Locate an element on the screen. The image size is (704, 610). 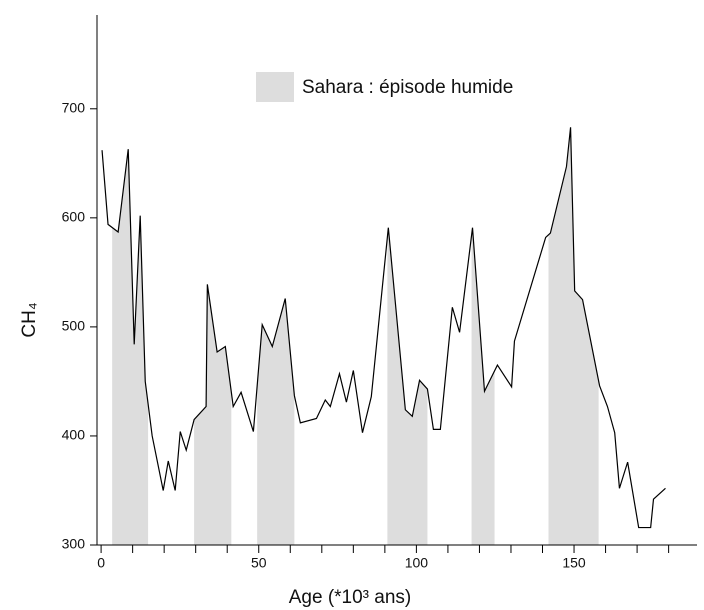
legend-swatch is located at coordinates (275, 87).